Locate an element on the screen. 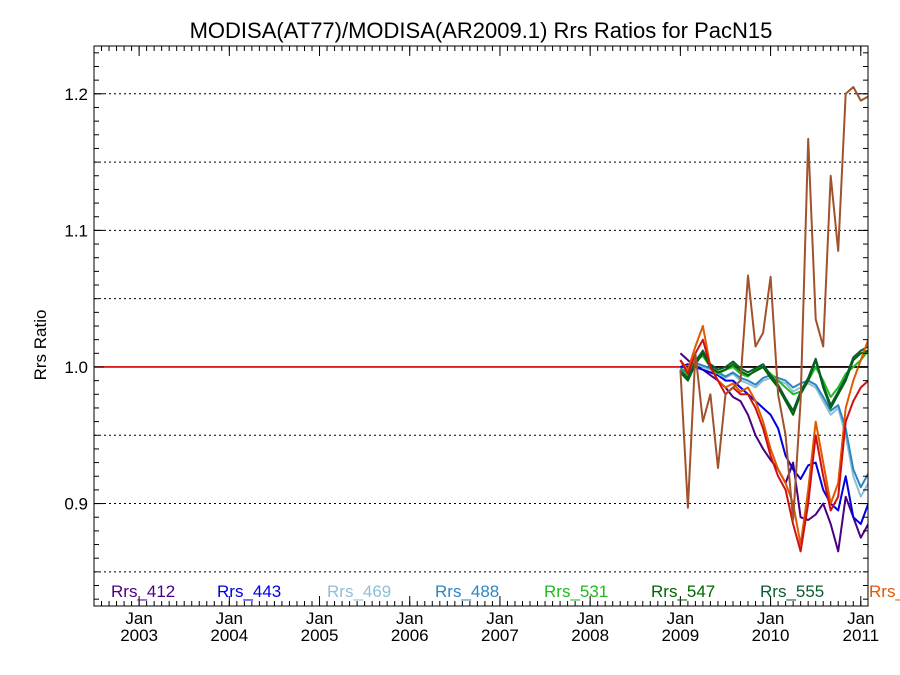  legend-entry-rrs-443: Rrs_443 is located at coordinates (249, 591).